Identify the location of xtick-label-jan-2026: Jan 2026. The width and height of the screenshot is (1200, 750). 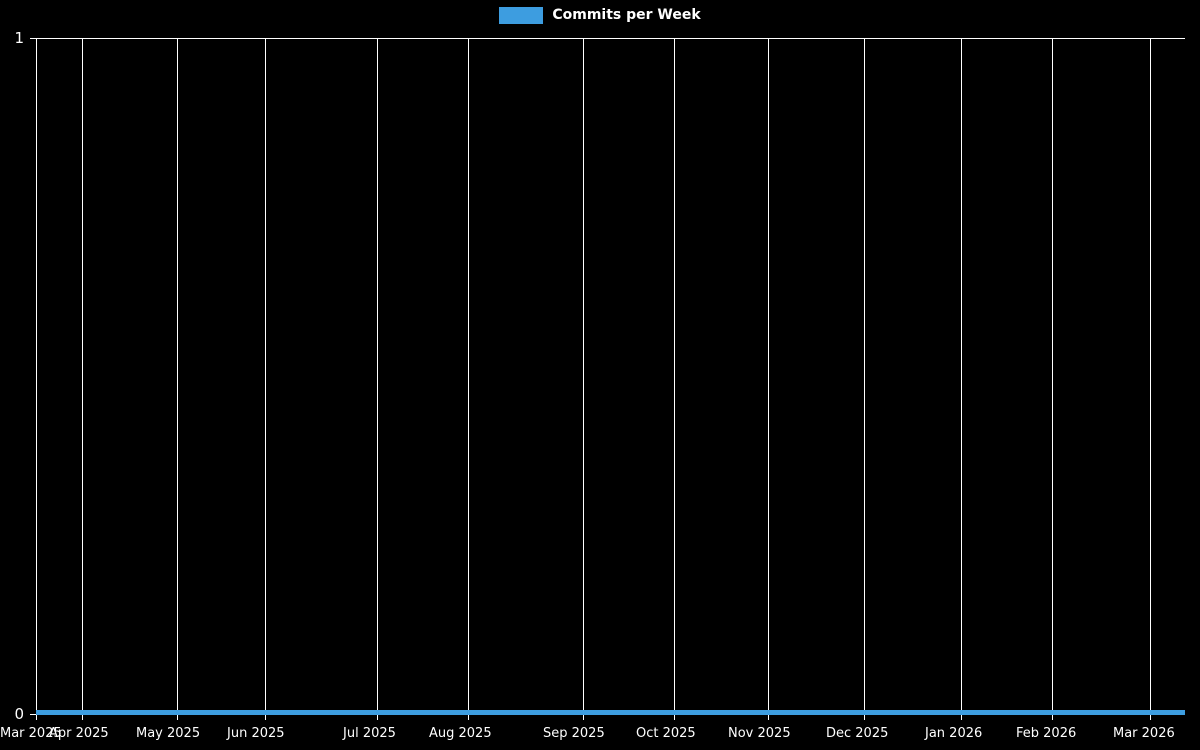
(954, 733).